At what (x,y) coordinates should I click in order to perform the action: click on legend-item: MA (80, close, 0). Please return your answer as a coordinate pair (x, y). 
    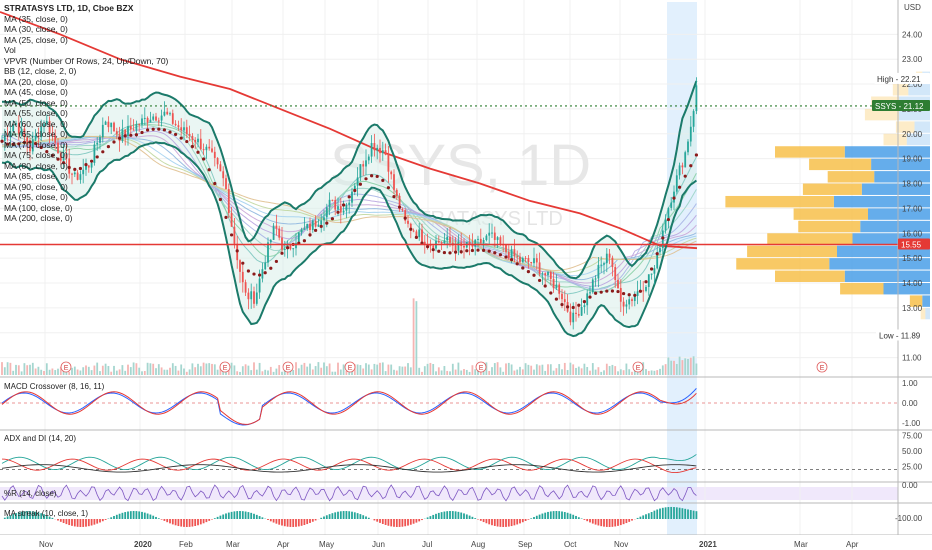
    Looking at the image, I should click on (36, 165).